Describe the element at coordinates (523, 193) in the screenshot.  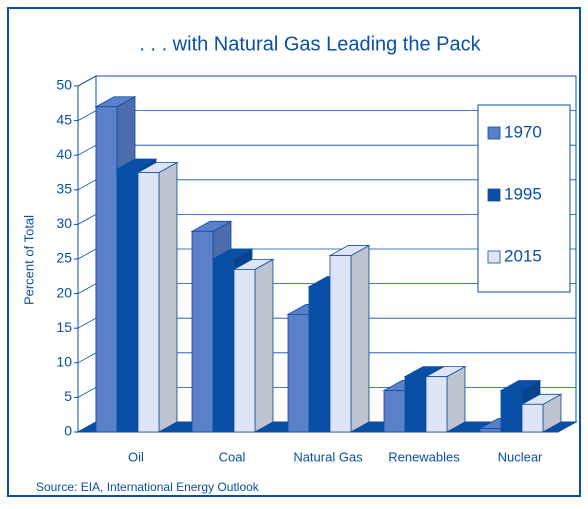
I see `legend-label: 1995` at that location.